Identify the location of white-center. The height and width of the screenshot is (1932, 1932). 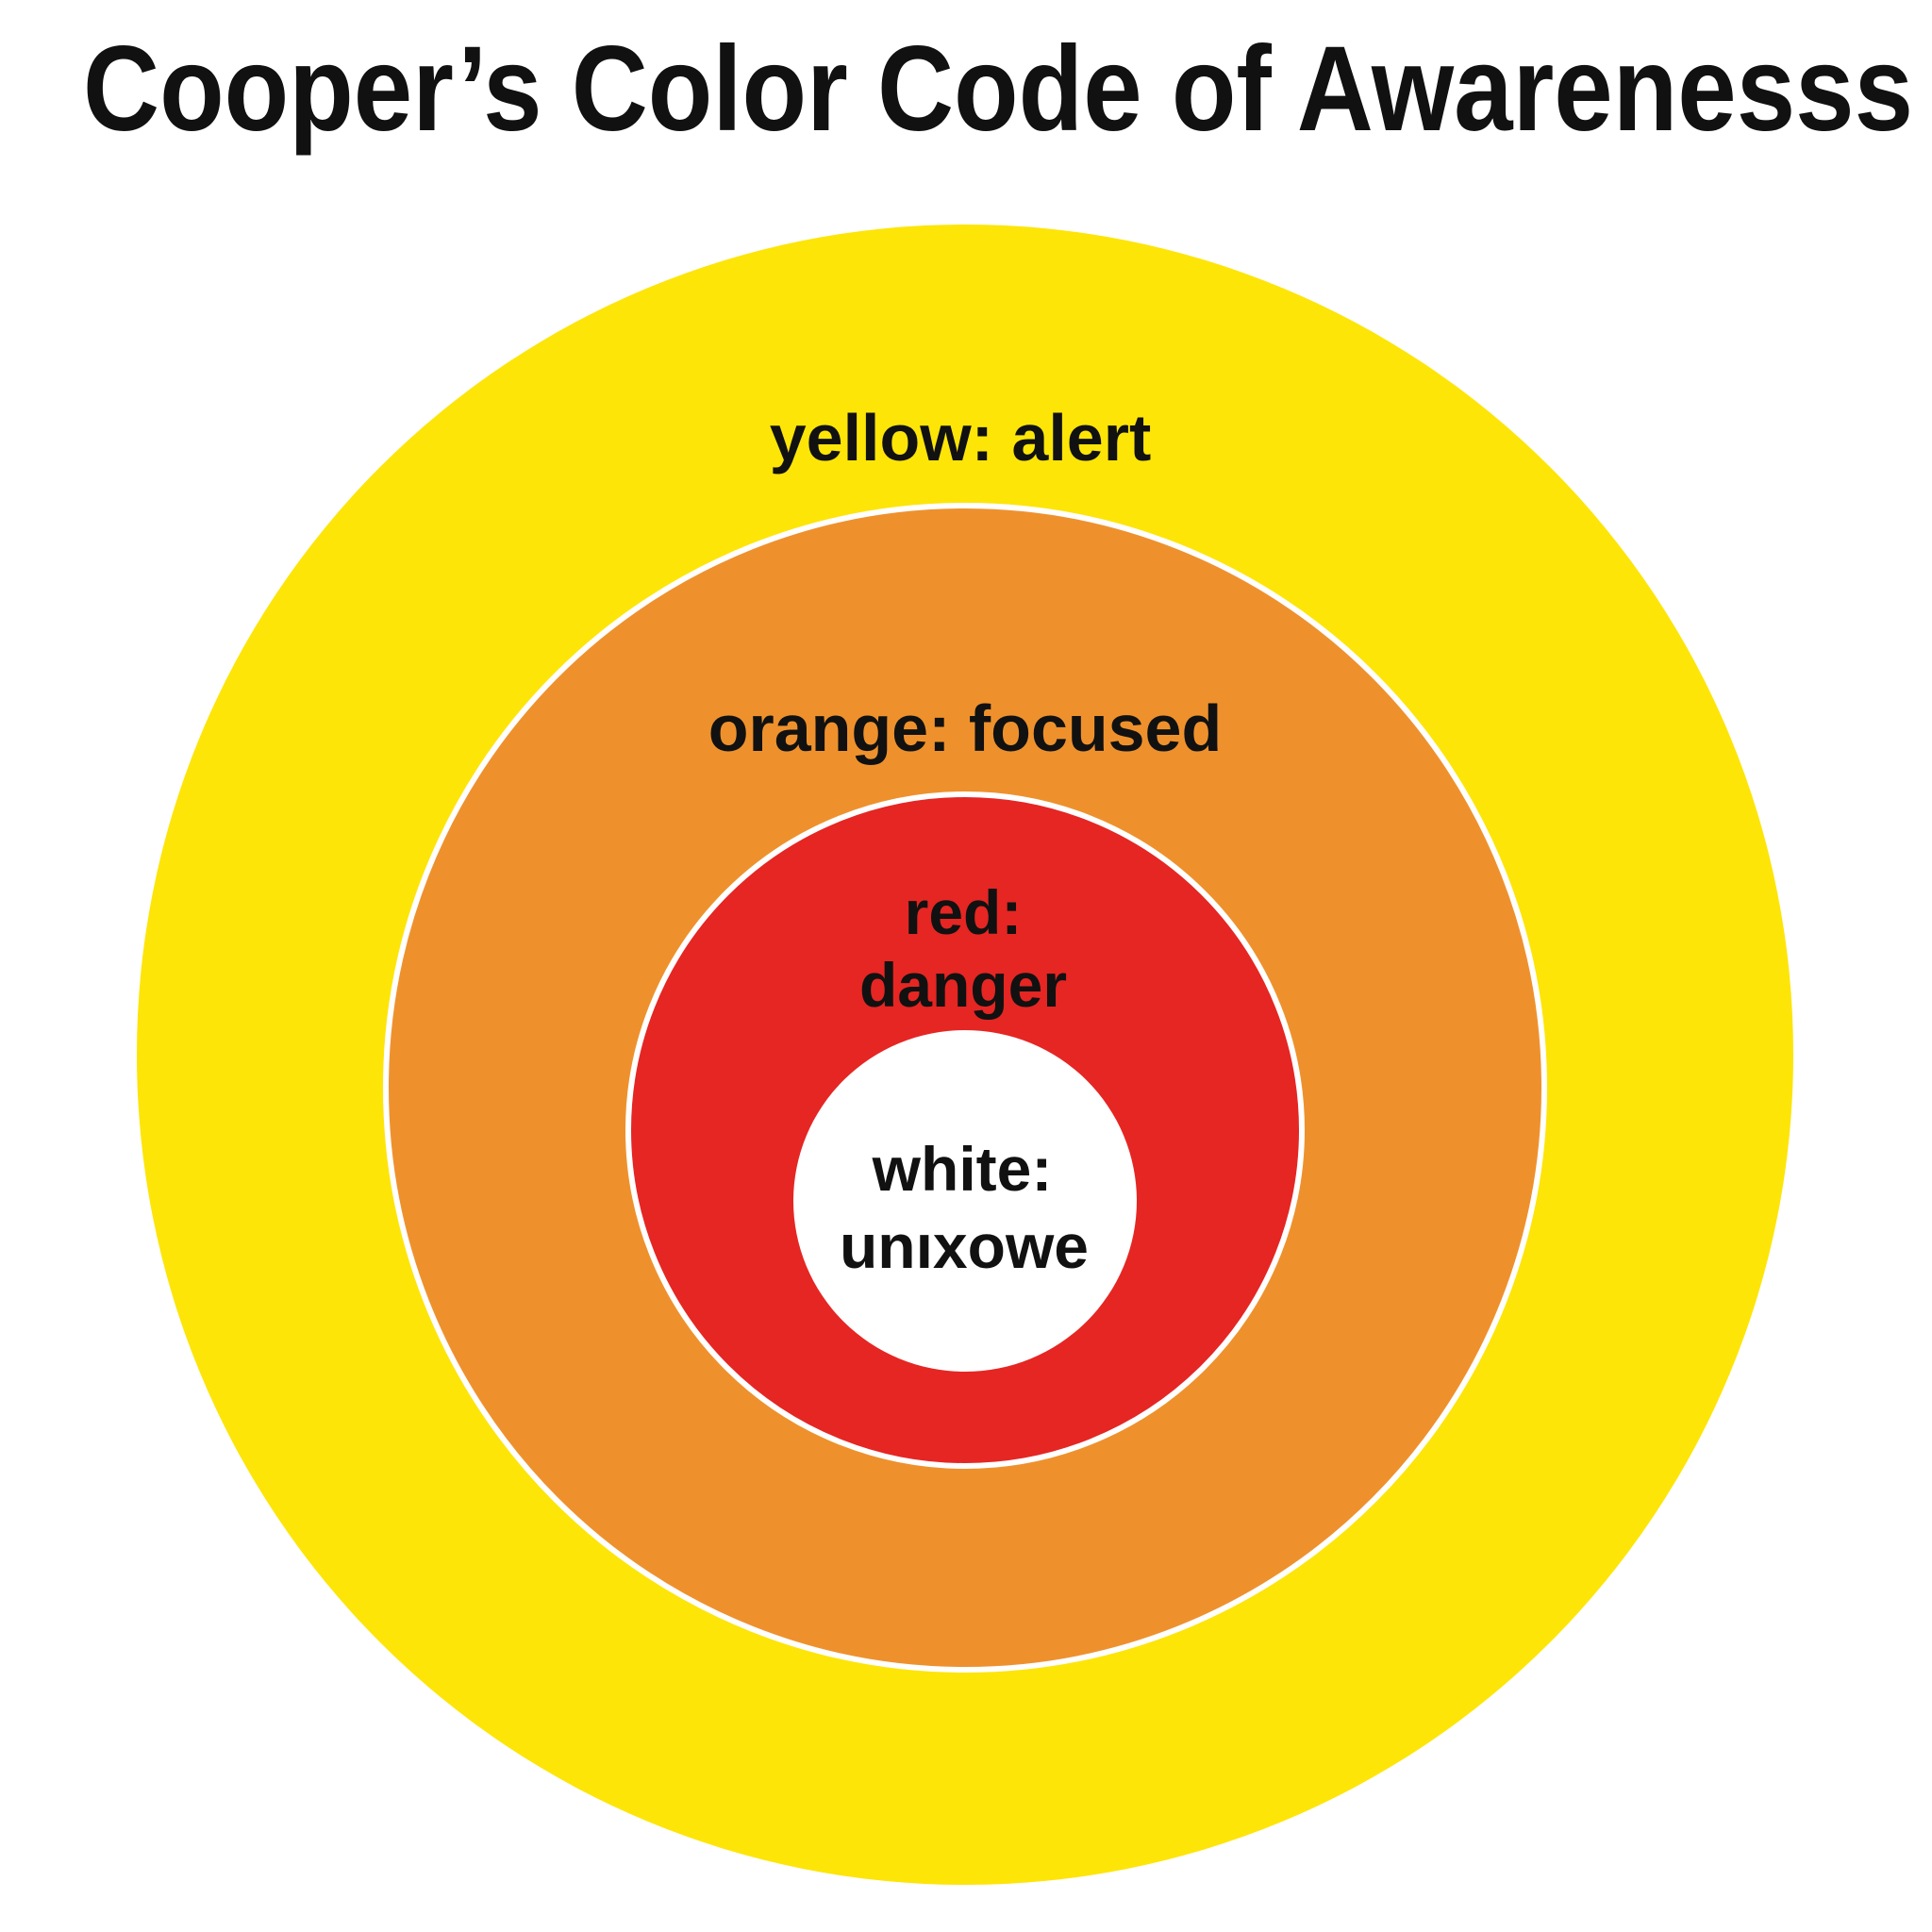
(965, 1201).